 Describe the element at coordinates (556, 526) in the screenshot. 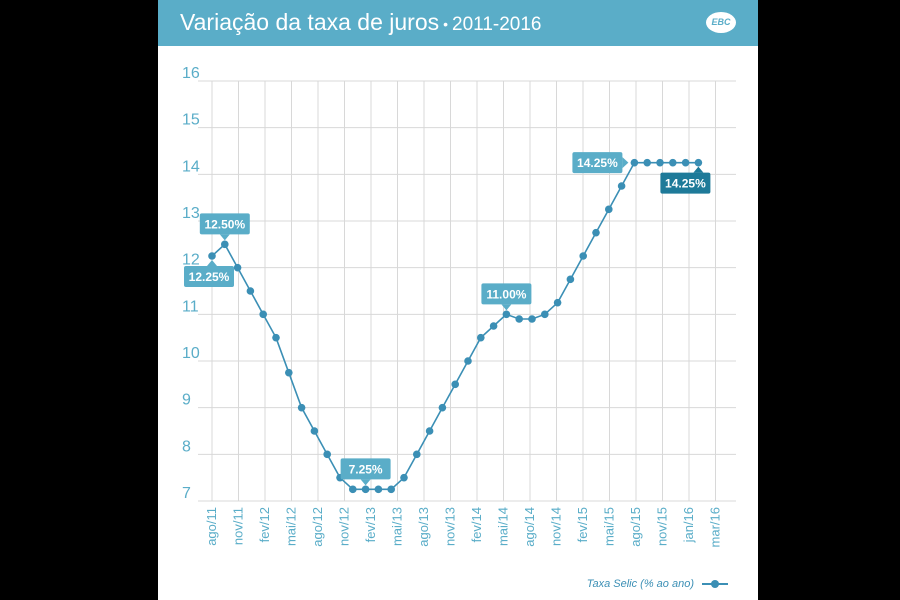

I see `x-tick-label: nov/14` at that location.